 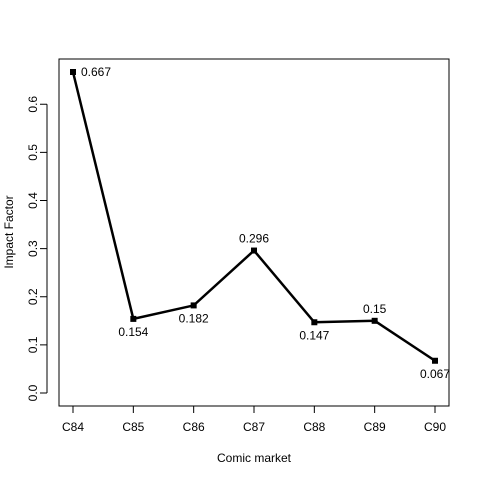 I want to click on y-tick-label: 0.1, so click(x=33, y=344).